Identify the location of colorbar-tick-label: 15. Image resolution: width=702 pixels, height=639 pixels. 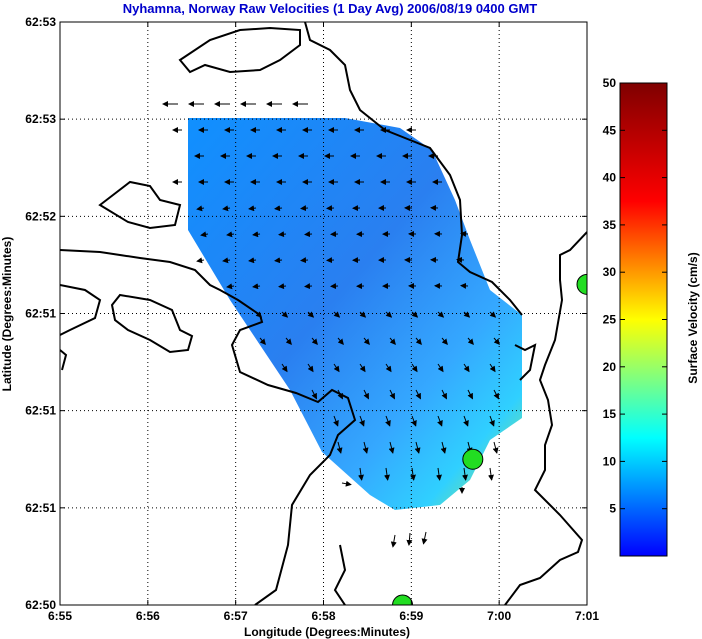
(610, 414).